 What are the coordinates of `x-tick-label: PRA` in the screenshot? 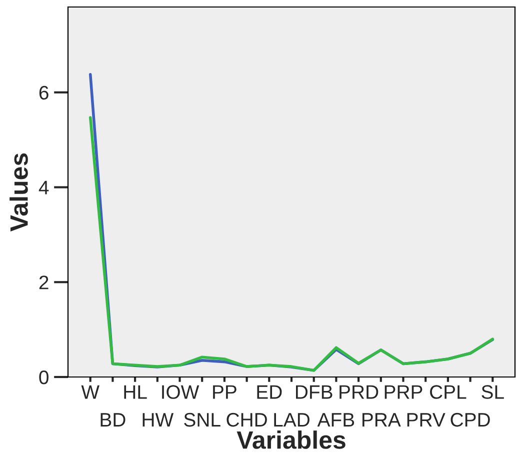 It's located at (381, 420).